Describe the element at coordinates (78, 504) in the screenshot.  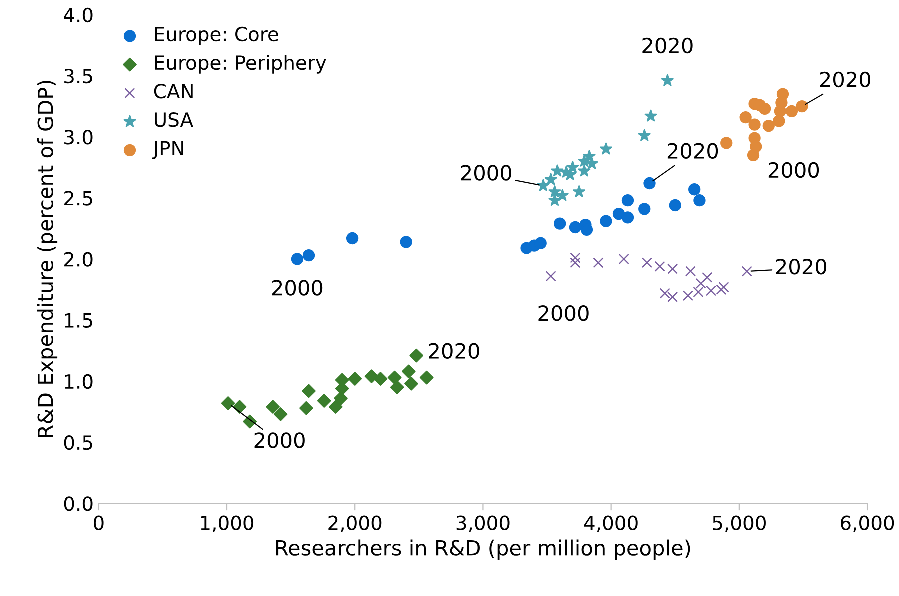
I see `y-tick-label: 0.0` at that location.